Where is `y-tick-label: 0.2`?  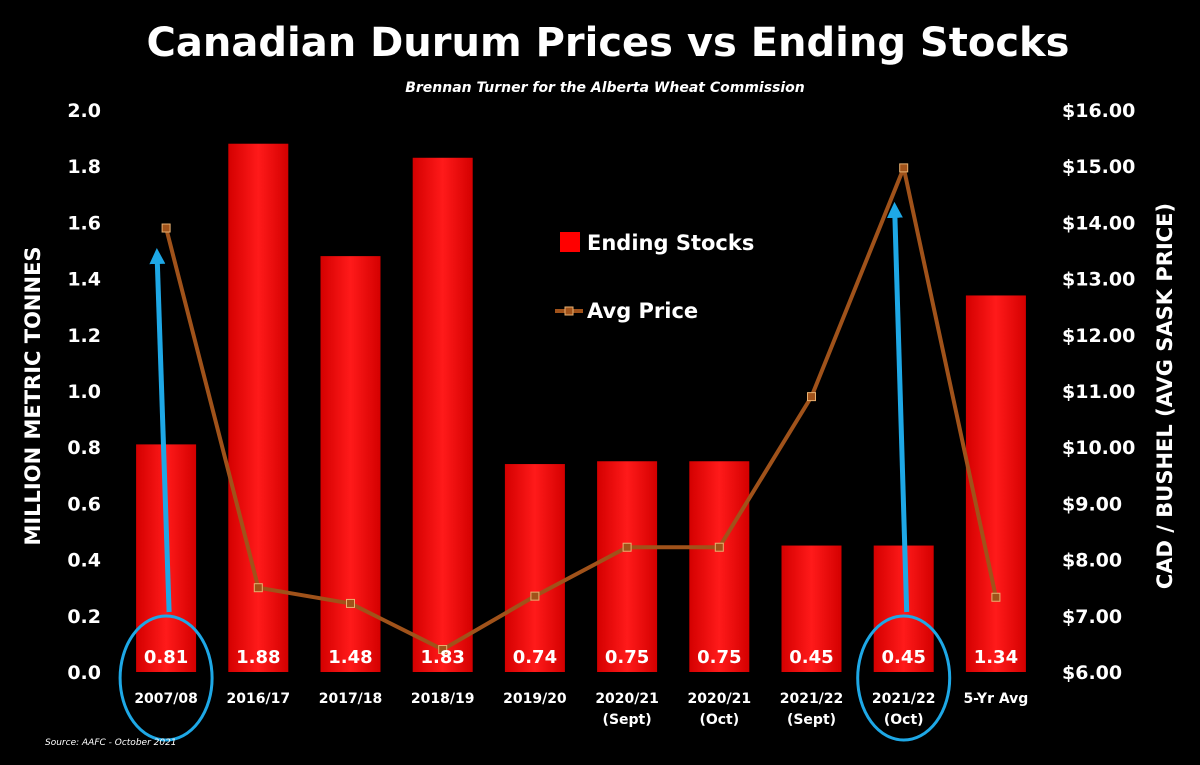
y-tick-label: 0.2 is located at coordinates (84, 617).